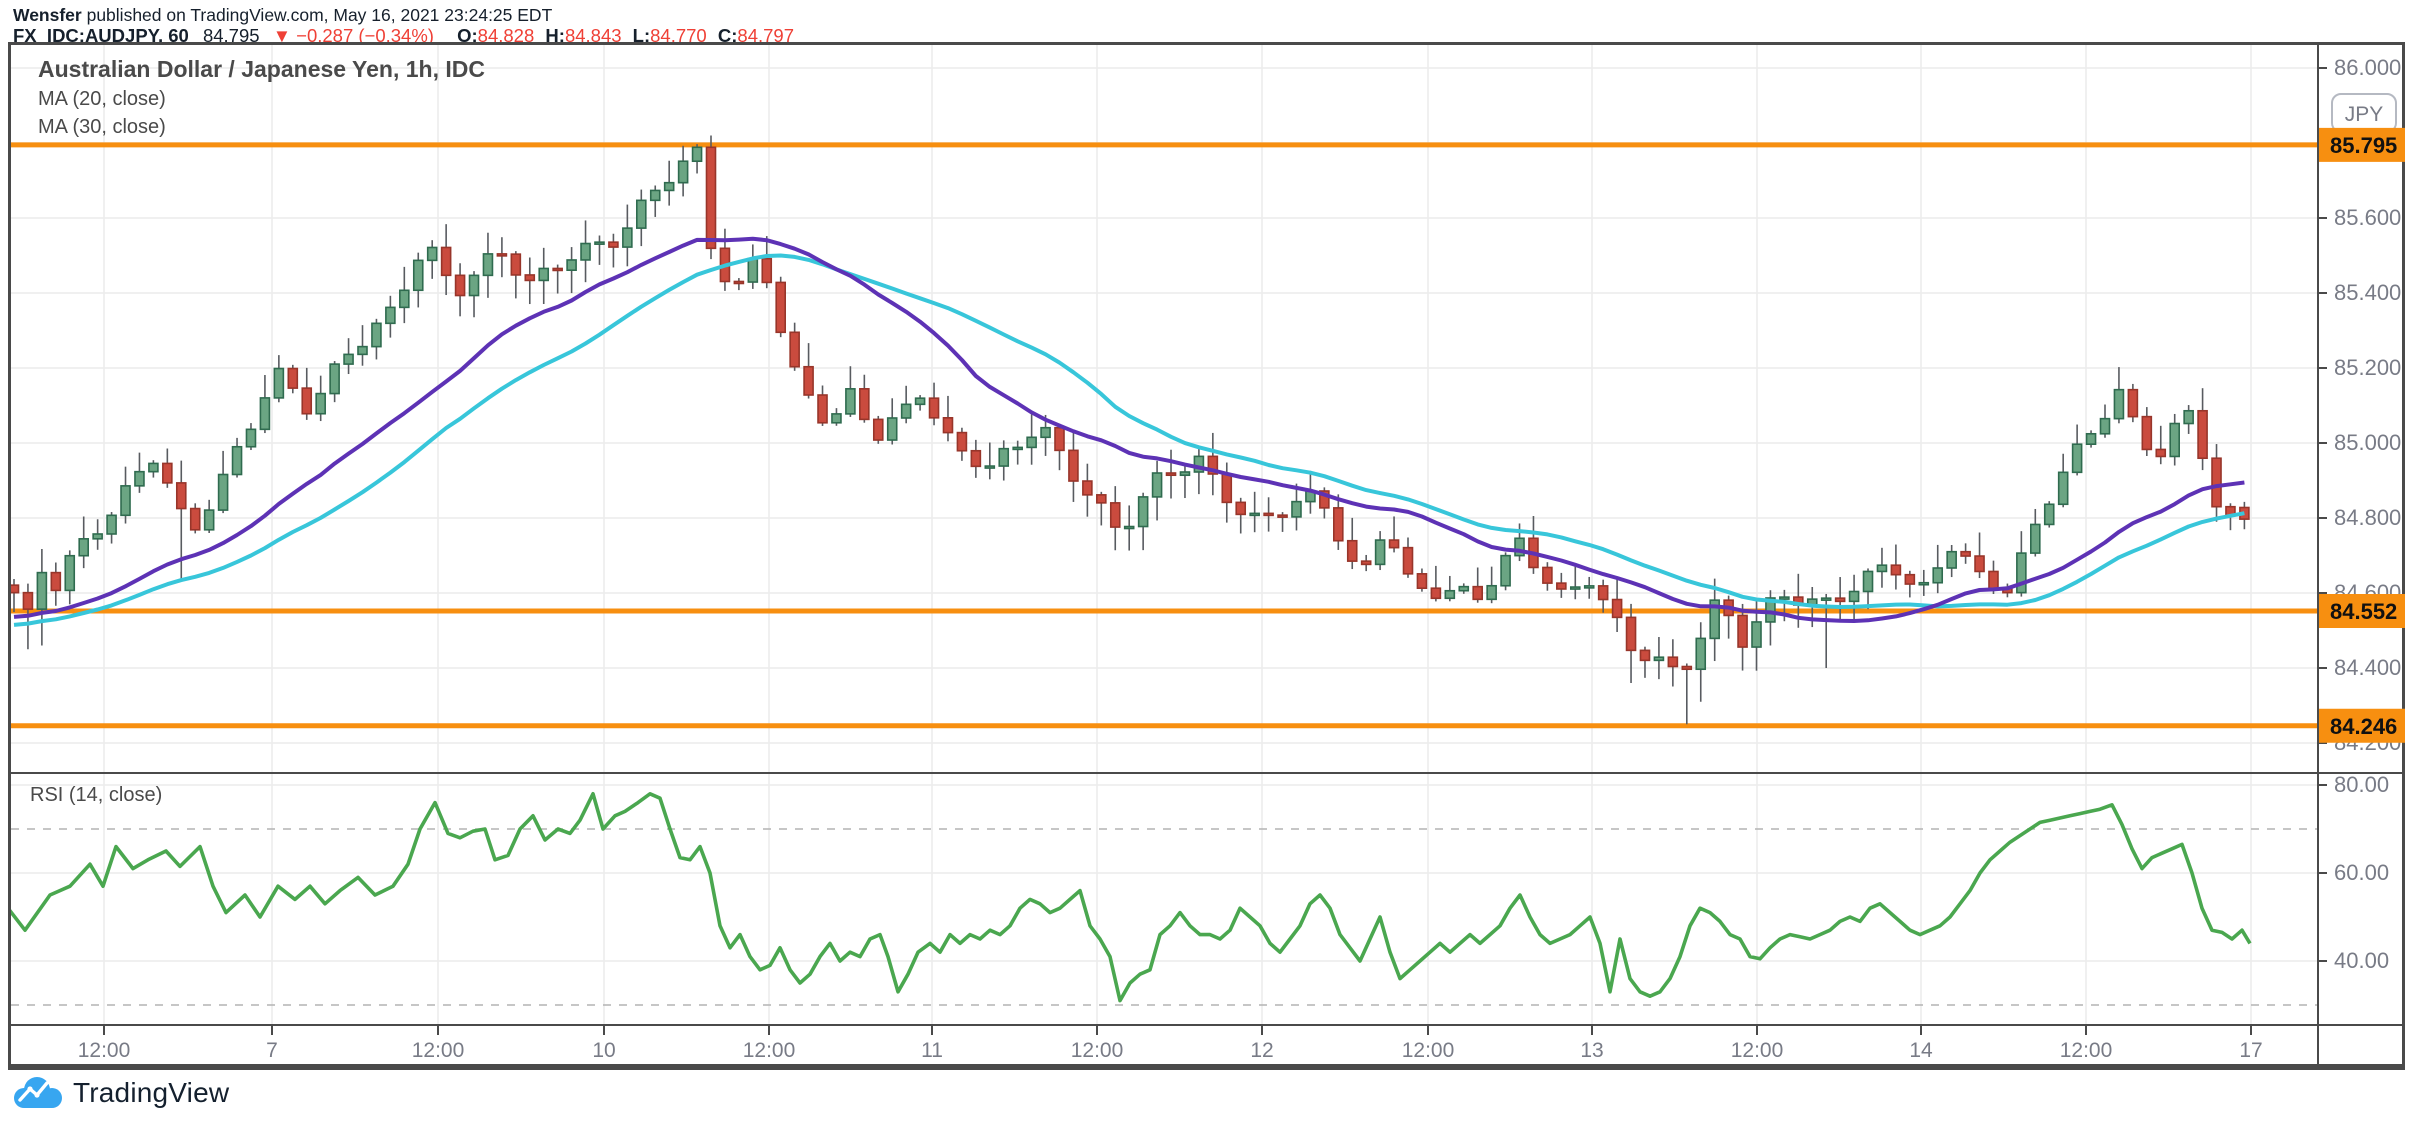 The image size is (2415, 1128). I want to click on svg-text: JPY, so click(2364, 114).